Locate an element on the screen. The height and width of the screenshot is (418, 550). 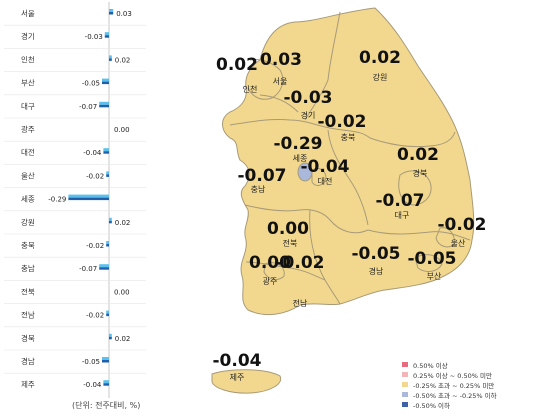
bar-category-label: 광주 is located at coordinates (28, 129).